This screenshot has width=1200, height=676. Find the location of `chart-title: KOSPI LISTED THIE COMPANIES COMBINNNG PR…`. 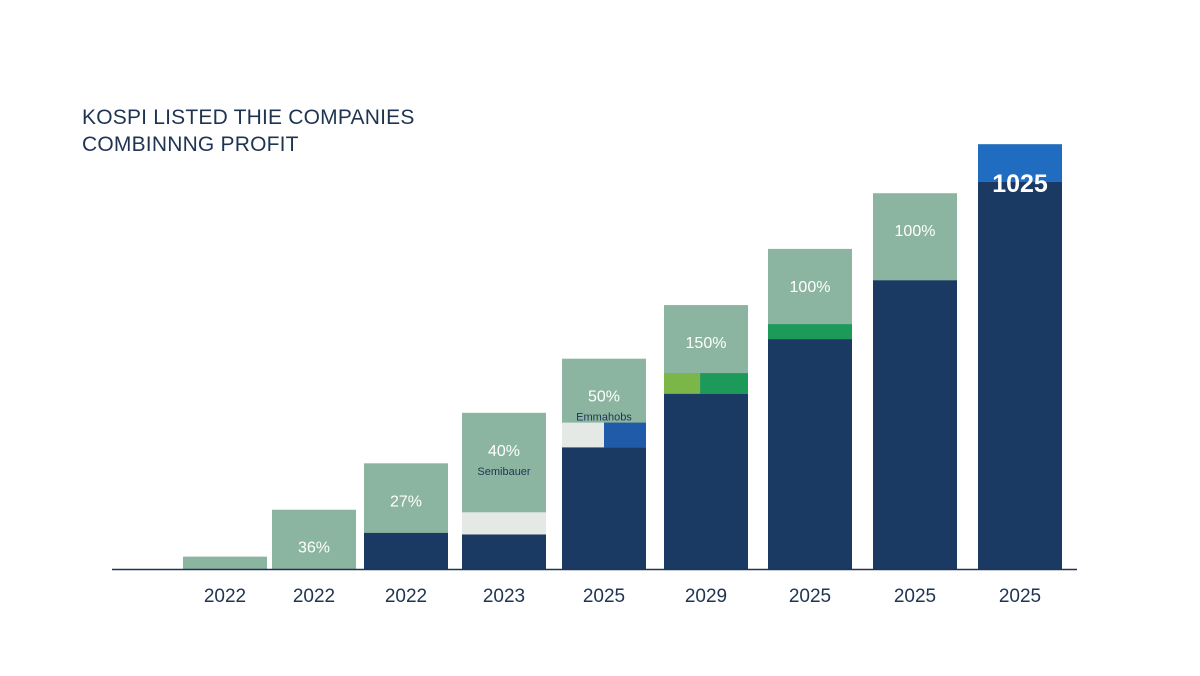

chart-title: KOSPI LISTED THIE COMPANIES COMBINNNG PR… is located at coordinates (248, 131).